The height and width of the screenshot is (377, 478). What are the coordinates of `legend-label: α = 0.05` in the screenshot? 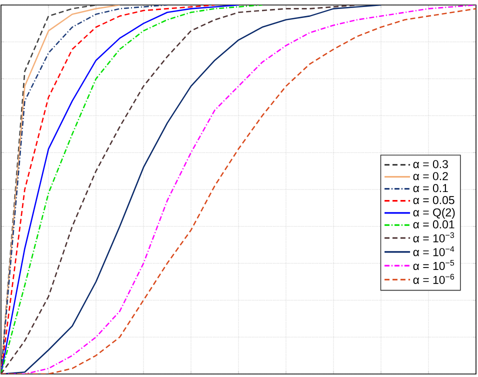 It's located at (433, 200).